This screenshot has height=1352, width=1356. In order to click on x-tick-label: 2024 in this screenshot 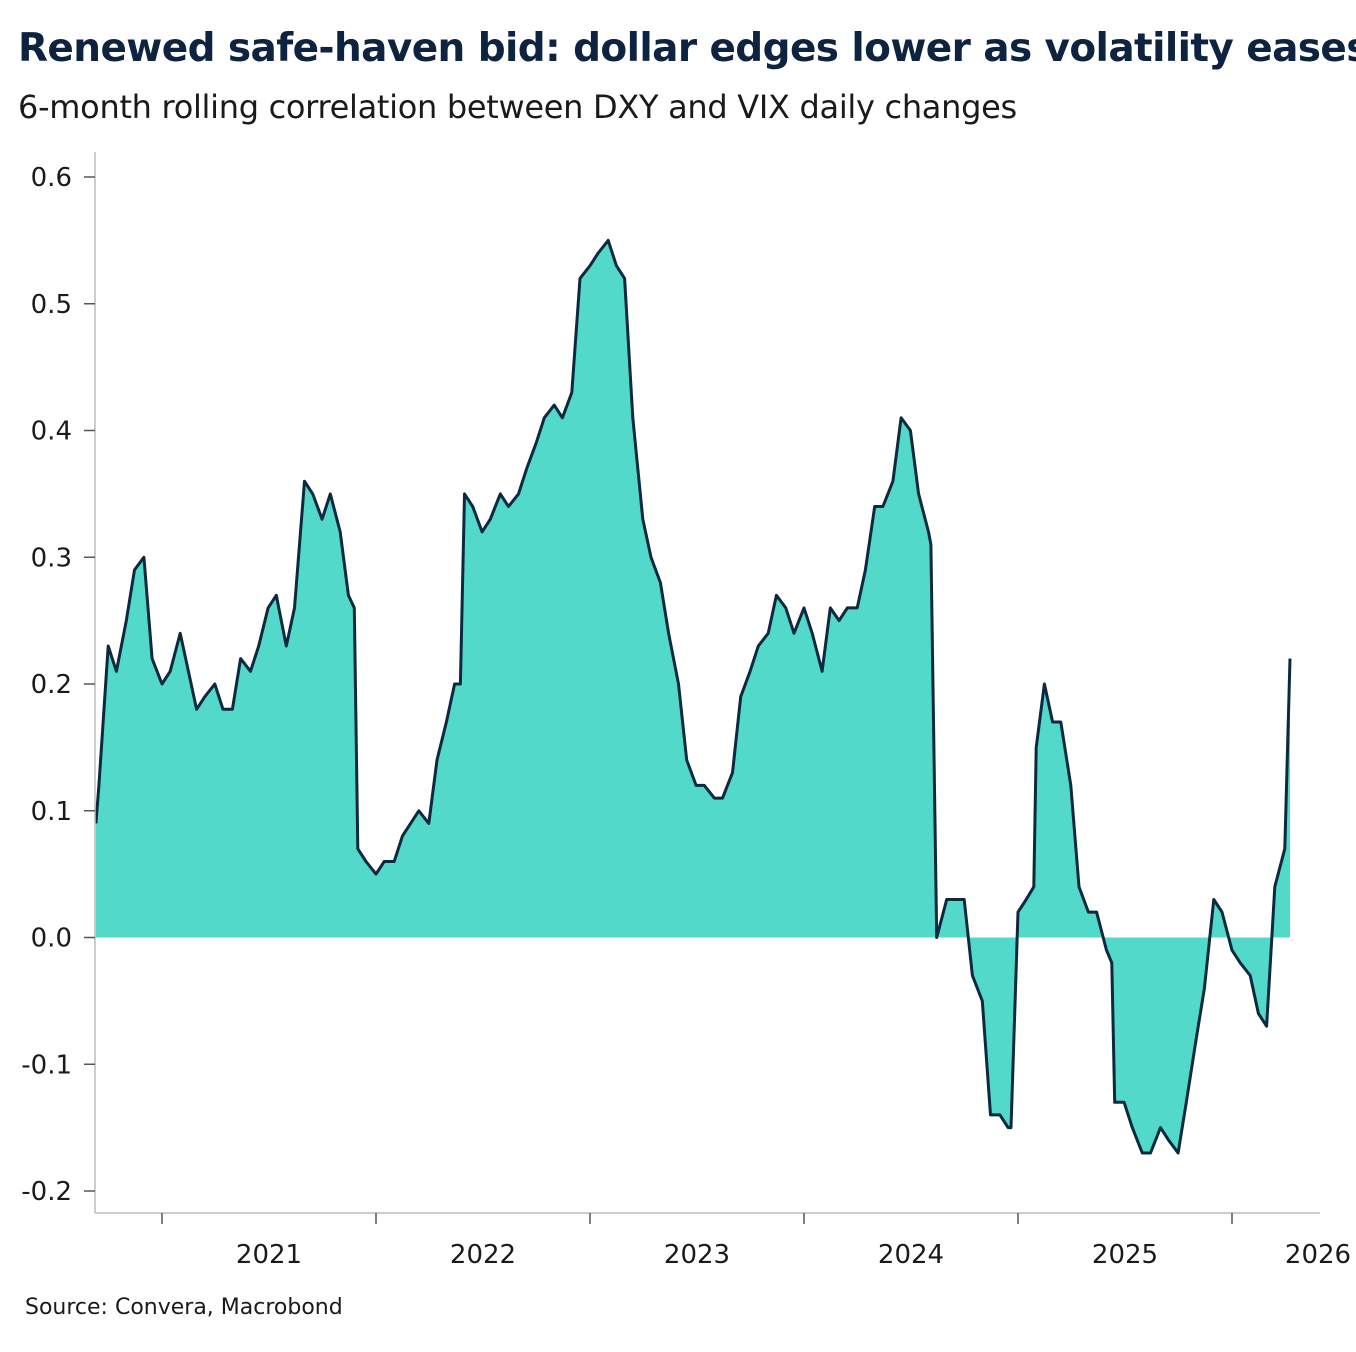, I will do `click(911, 1255)`.